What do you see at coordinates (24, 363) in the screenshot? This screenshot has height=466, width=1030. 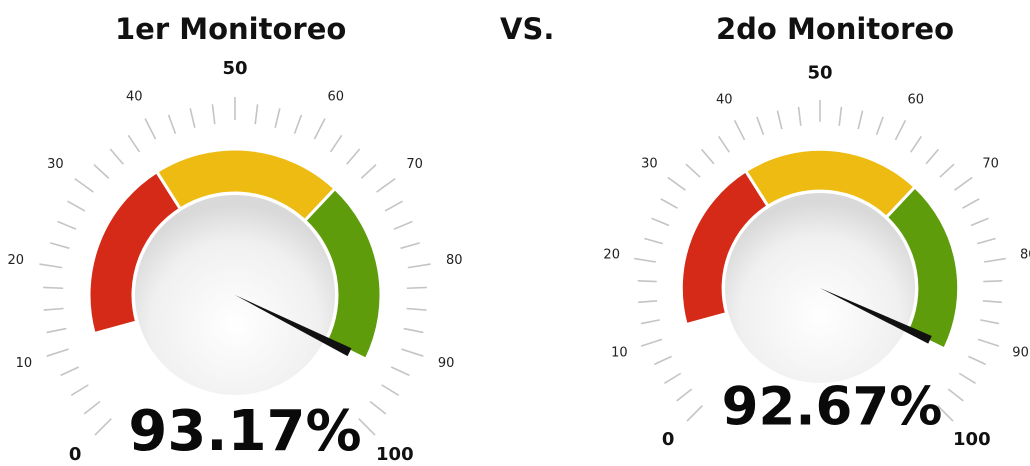 I see `tick-label-10: 10` at bounding box center [24, 363].